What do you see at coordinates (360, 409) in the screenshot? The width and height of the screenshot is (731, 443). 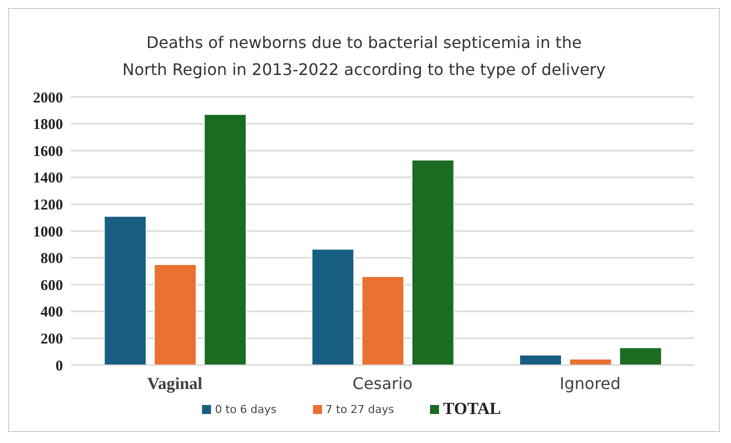 I see `legend-label: 7 to 27 days` at bounding box center [360, 409].